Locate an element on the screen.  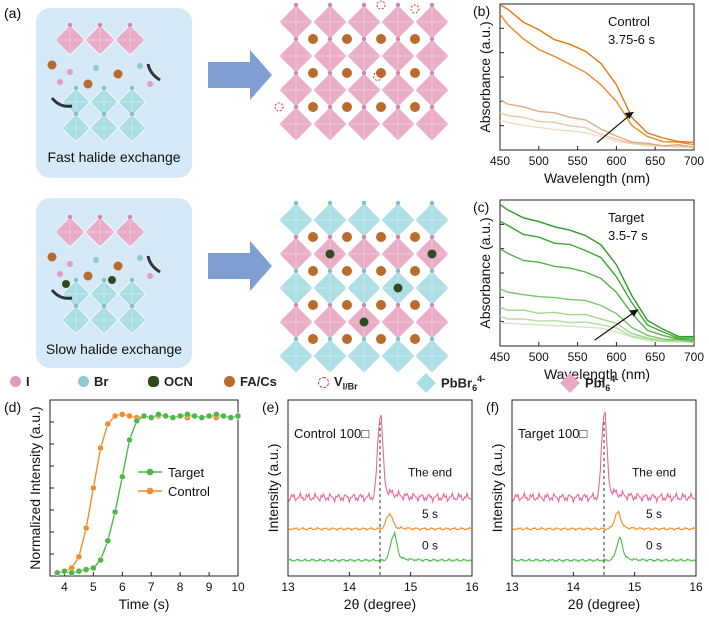
x-tick-label: 450 is located at coordinates (500, 357).